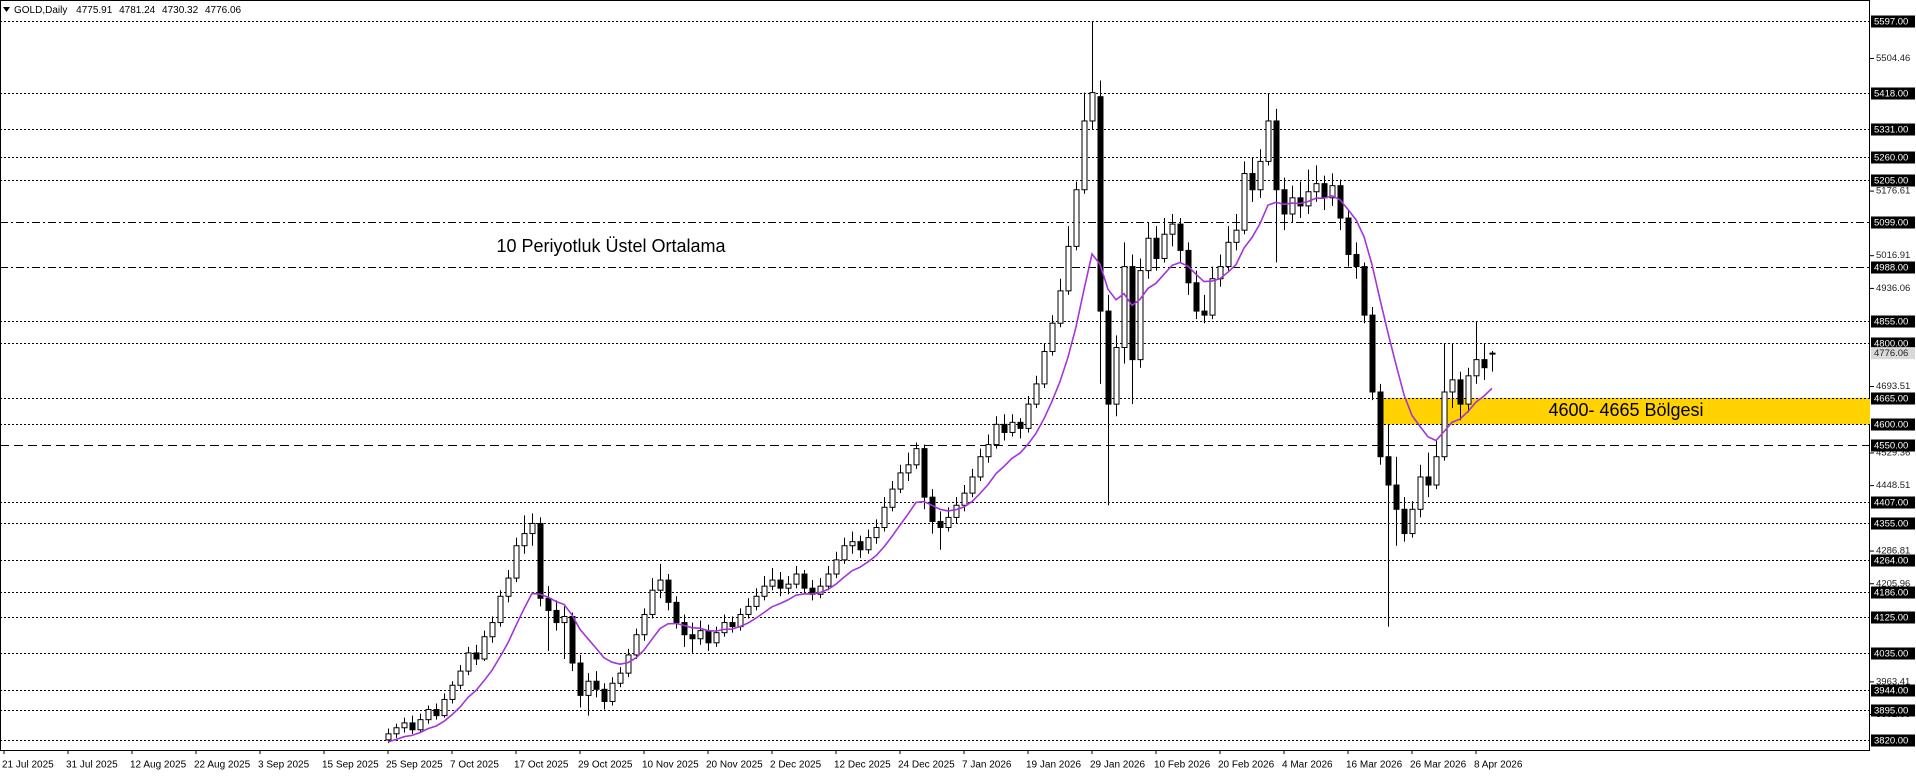  I want to click on level-label: 4800.00, so click(1891, 344).